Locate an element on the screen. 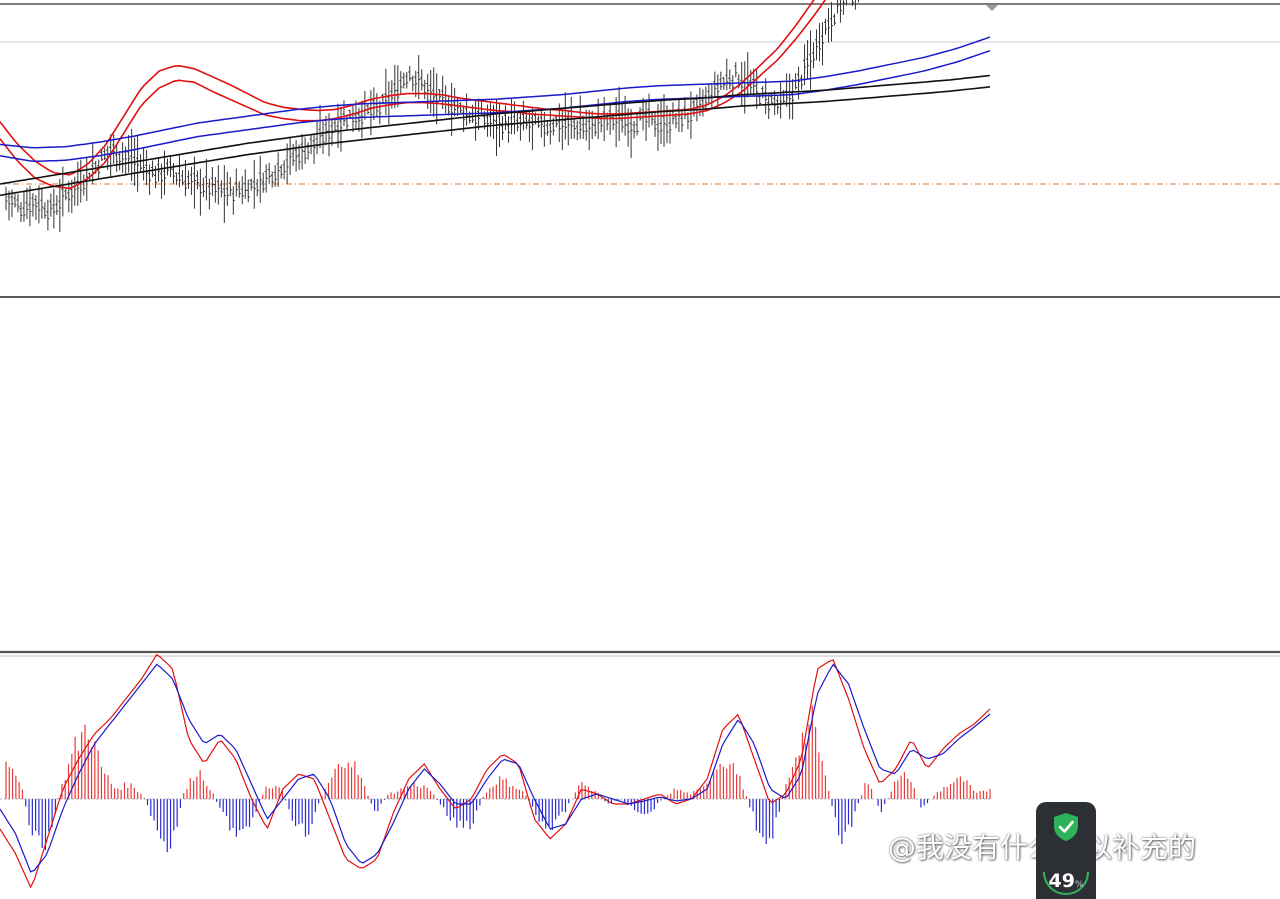  percent-value: 49% is located at coordinates (1066, 881).